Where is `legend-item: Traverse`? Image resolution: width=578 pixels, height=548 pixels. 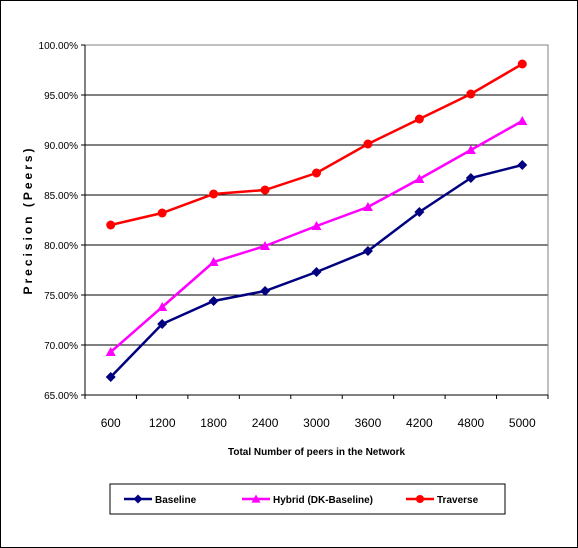
legend-item: Traverse is located at coordinates (442, 500).